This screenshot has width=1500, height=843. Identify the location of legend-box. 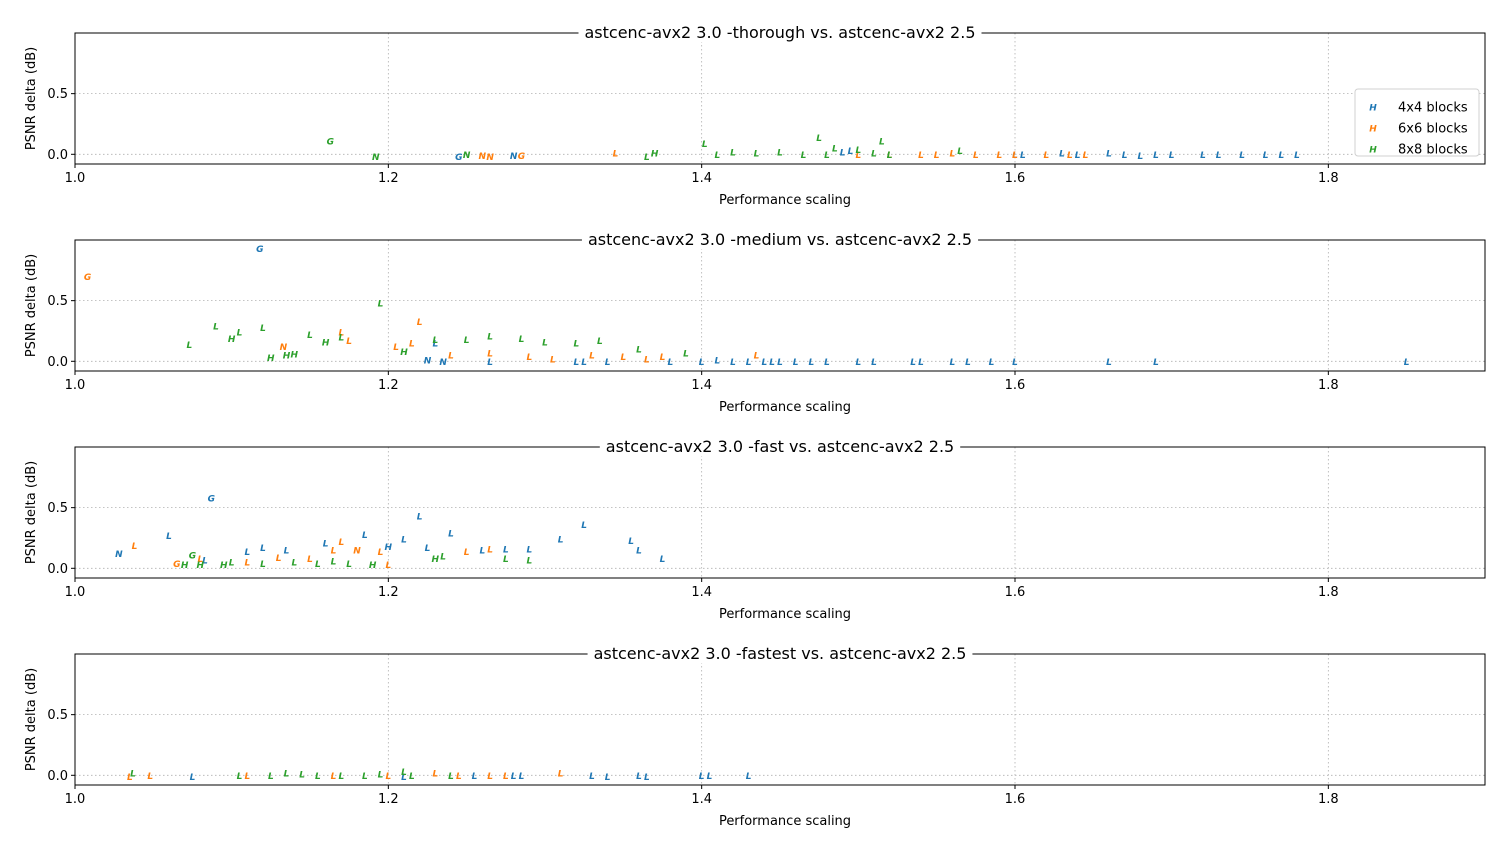
(1417, 122).